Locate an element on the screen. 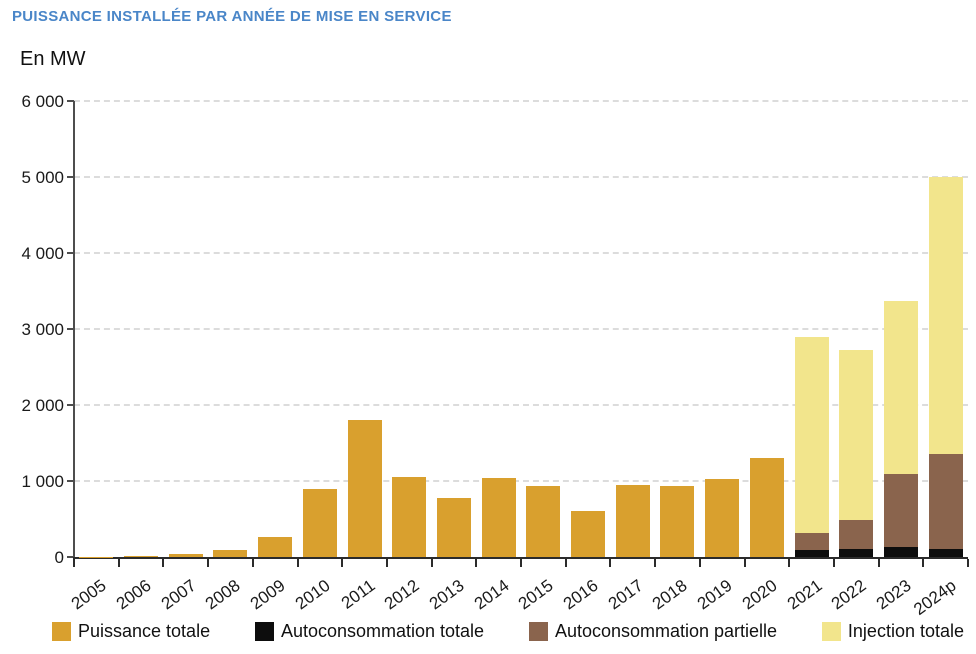 The height and width of the screenshot is (654, 976). bar-2024p-autoconsommation_partielle is located at coordinates (945, 501).